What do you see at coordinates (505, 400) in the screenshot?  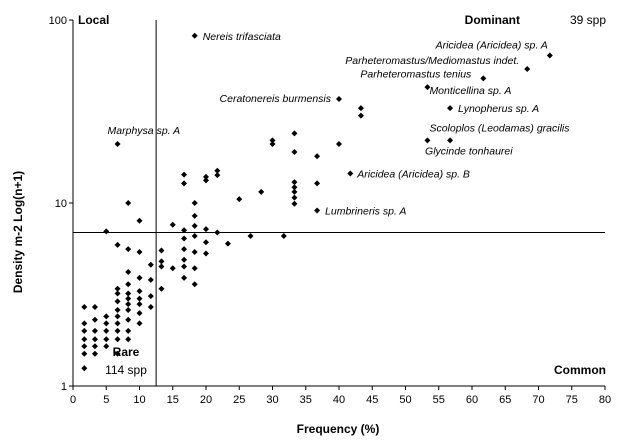 I see `x-tick-label: 65` at bounding box center [505, 400].